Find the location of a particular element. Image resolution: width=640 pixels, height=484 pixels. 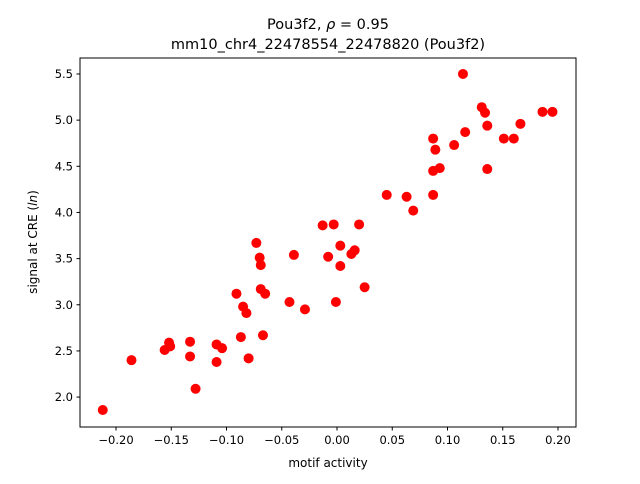

y-tick-label: 5.0 is located at coordinates (64, 120).